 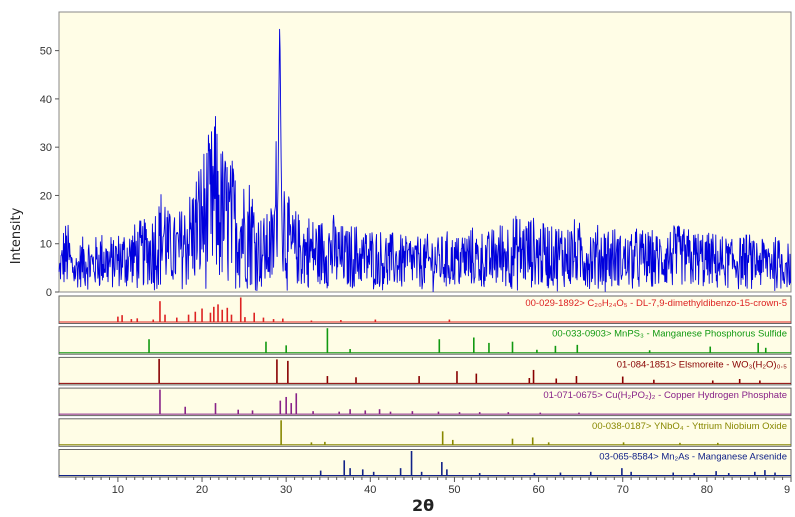 I want to click on y-axis-title: Intensity, so click(x=16, y=235).